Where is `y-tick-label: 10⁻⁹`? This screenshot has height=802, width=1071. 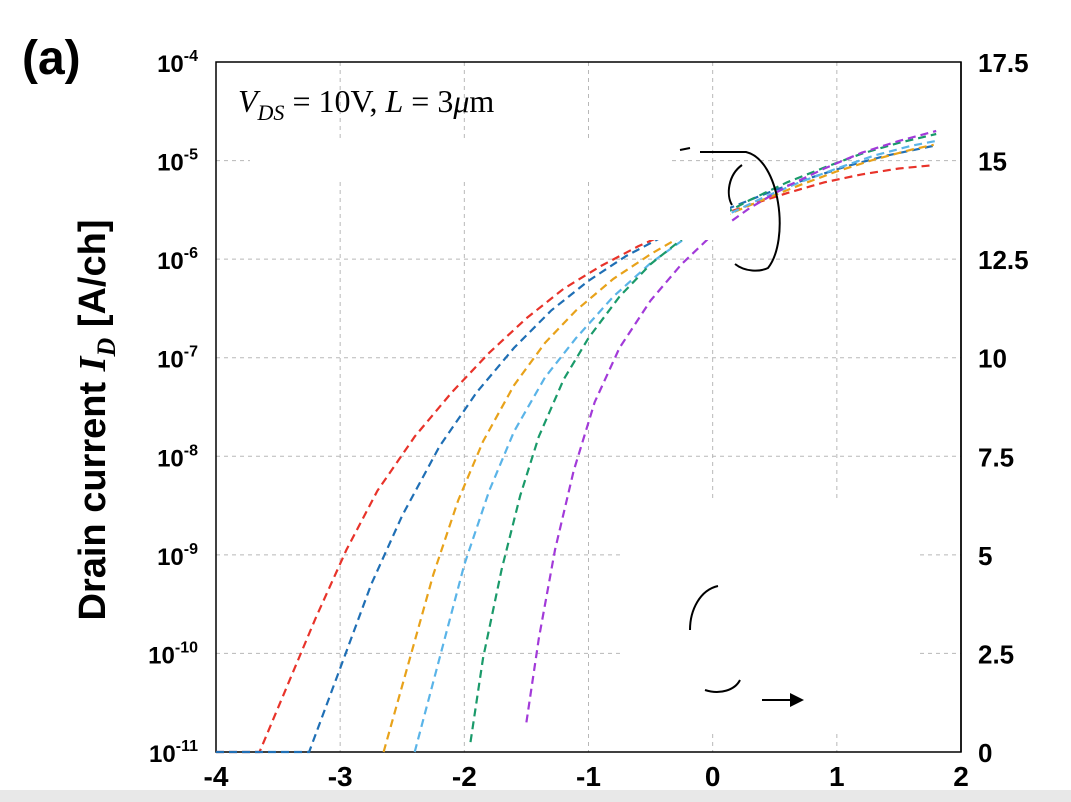 y-tick-label: 10⁻⁹ is located at coordinates (177, 556).